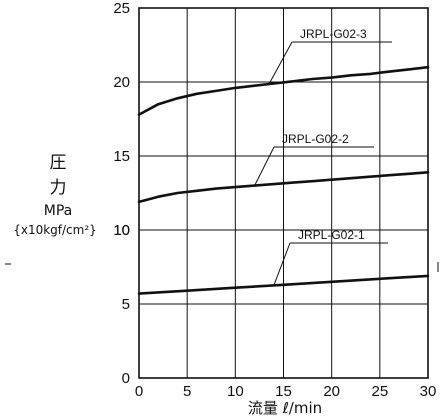 The width and height of the screenshot is (441, 418). What do you see at coordinates (285, 408) in the screenshot?
I see `x-axis-label: 流量 ℓ/min` at bounding box center [285, 408].